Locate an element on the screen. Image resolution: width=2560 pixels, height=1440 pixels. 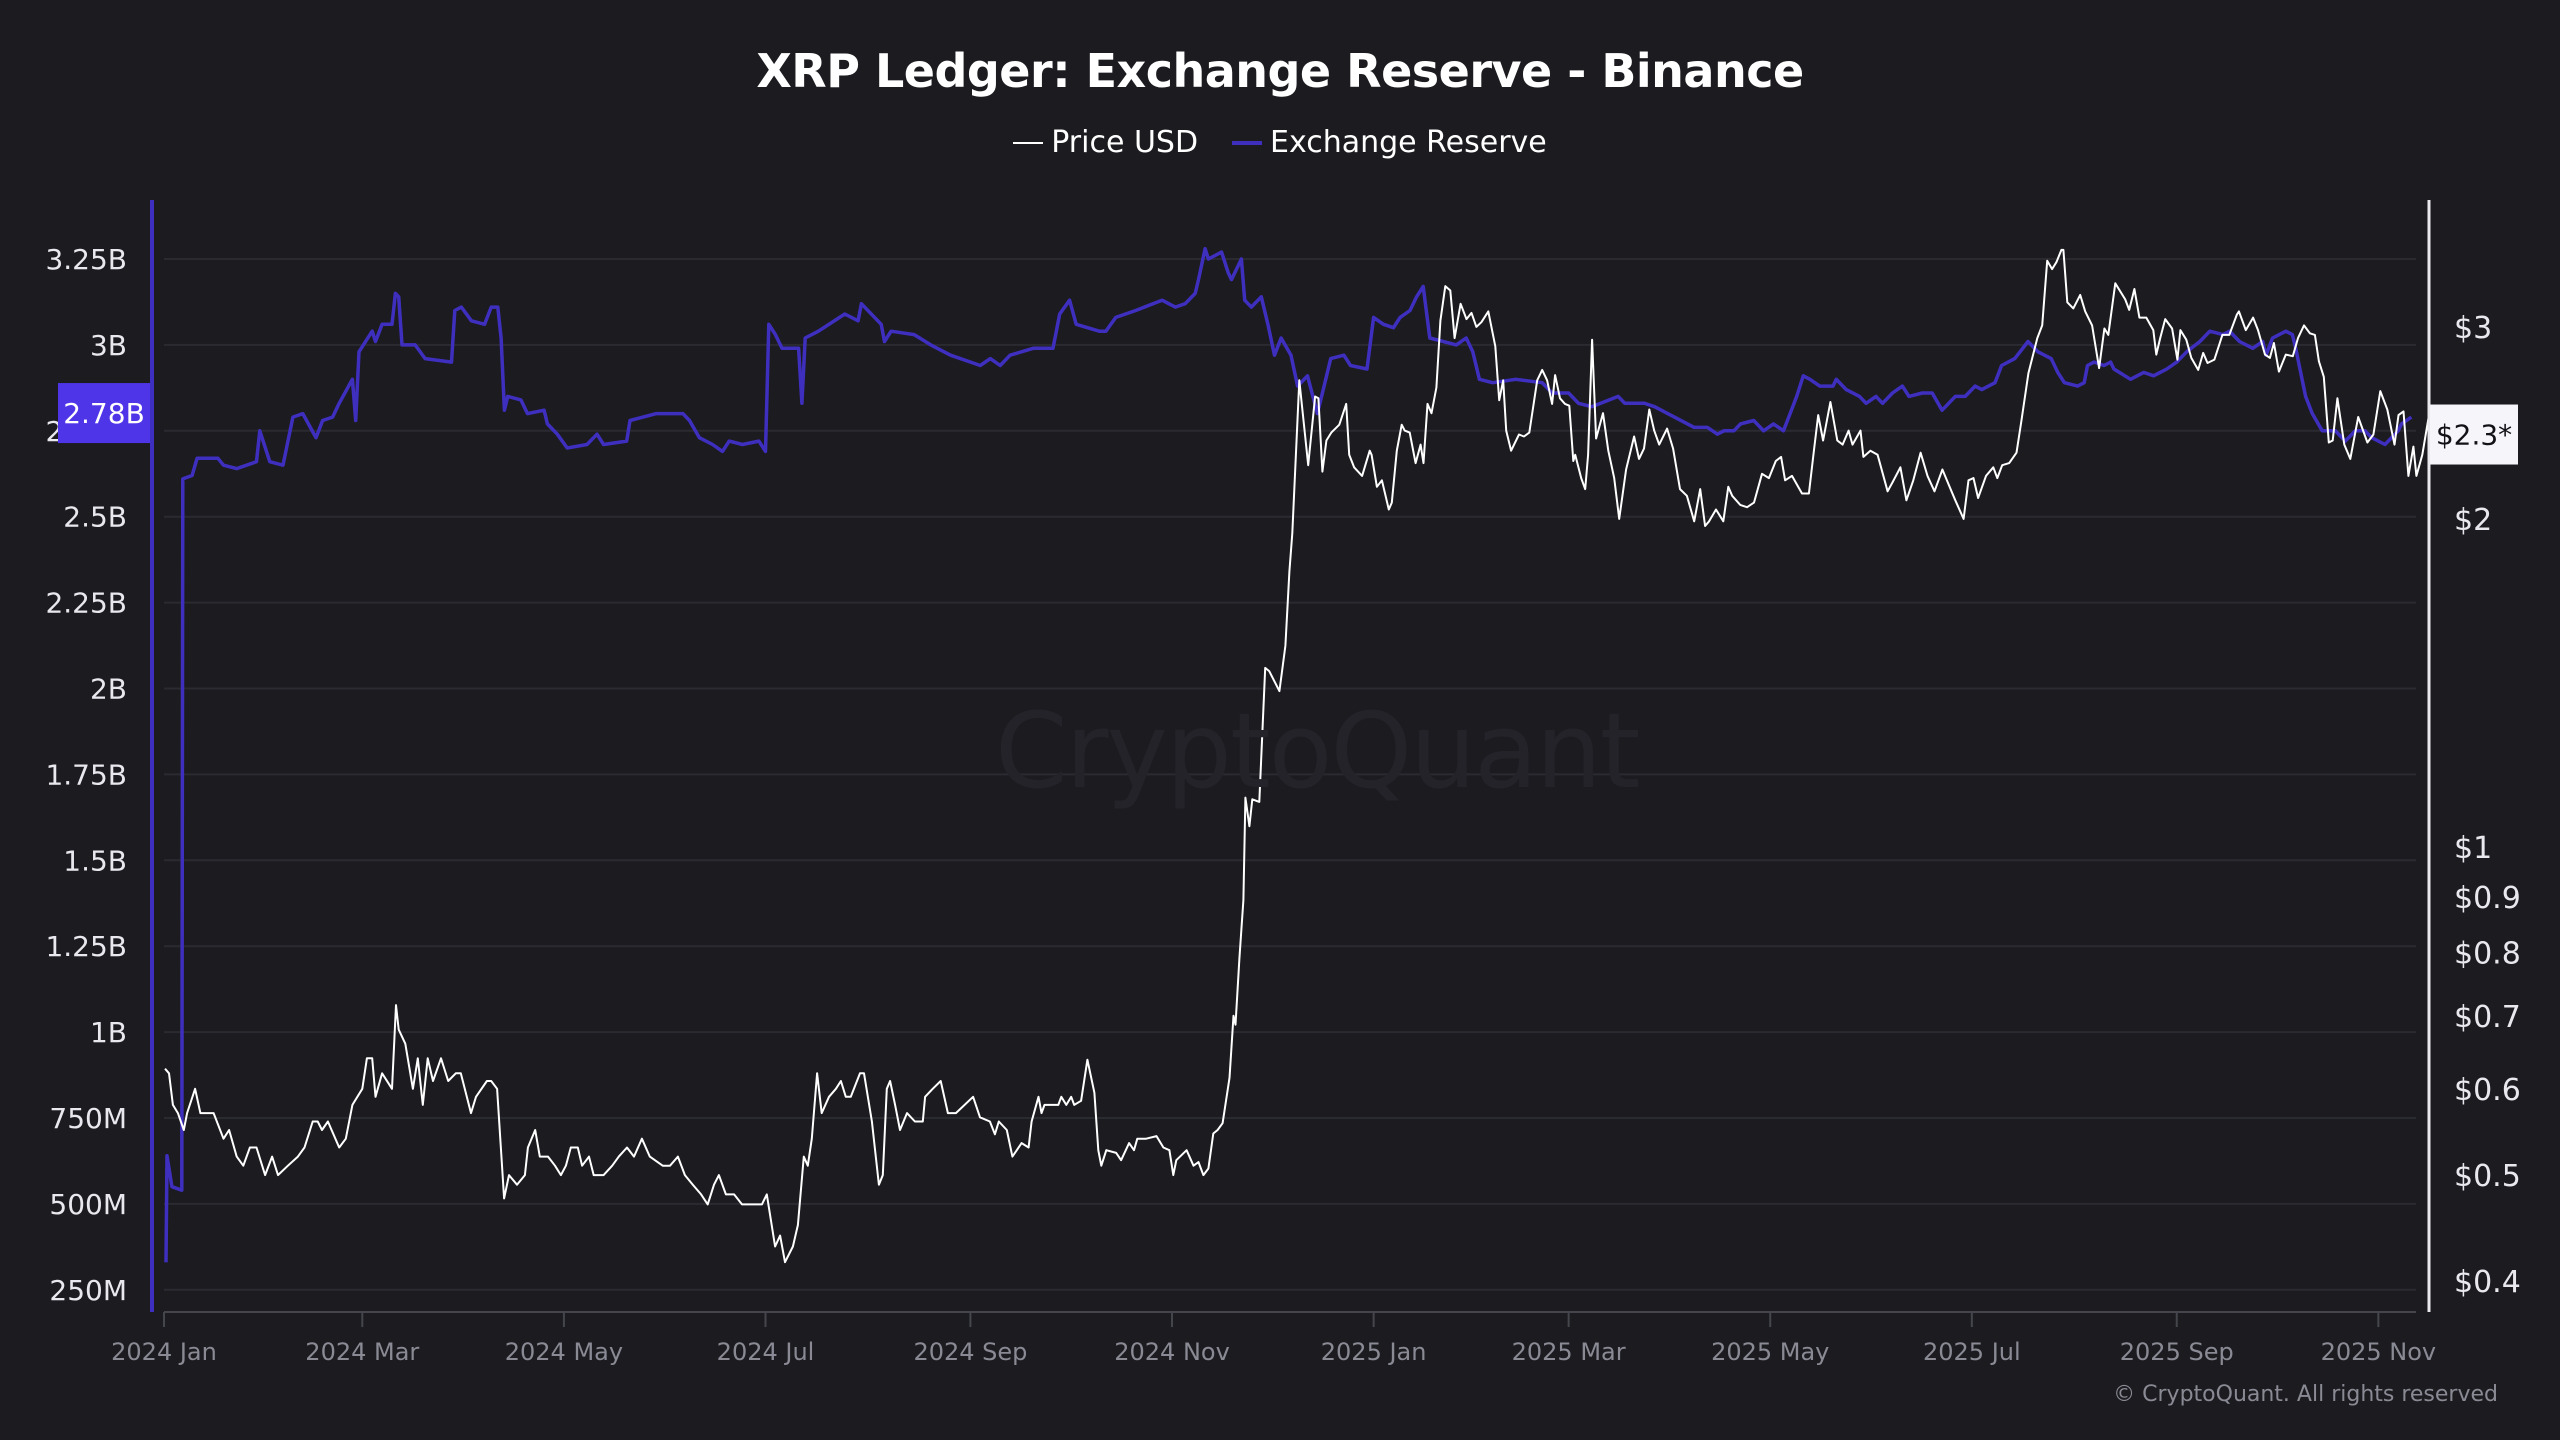
y-left-tick-label: 750M is located at coordinates (88, 1118).